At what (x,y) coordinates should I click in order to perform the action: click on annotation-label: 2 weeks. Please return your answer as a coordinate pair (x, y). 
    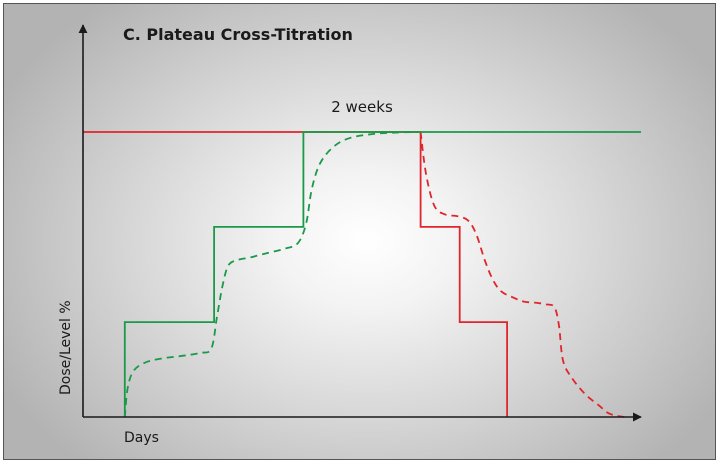
    Looking at the image, I should click on (362, 107).